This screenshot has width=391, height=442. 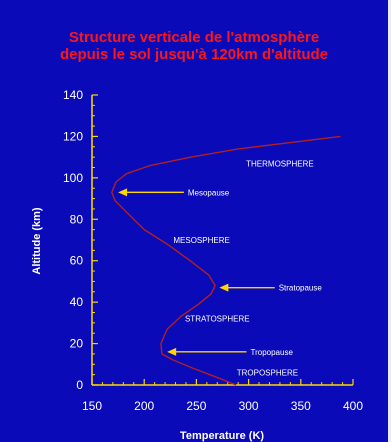 I want to click on x-axis-label: Temperature (K), so click(x=222, y=436).